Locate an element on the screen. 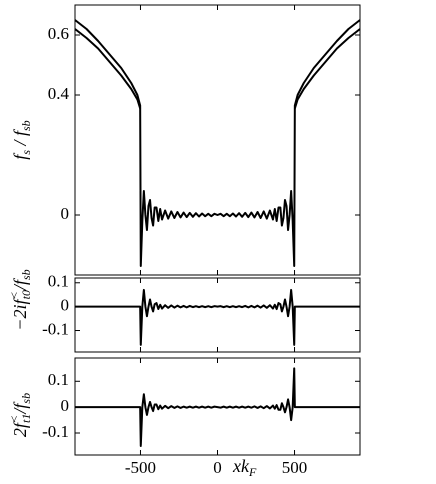 This screenshot has height=484, width=436. x-axis-label: xkF is located at coordinates (244, 467).